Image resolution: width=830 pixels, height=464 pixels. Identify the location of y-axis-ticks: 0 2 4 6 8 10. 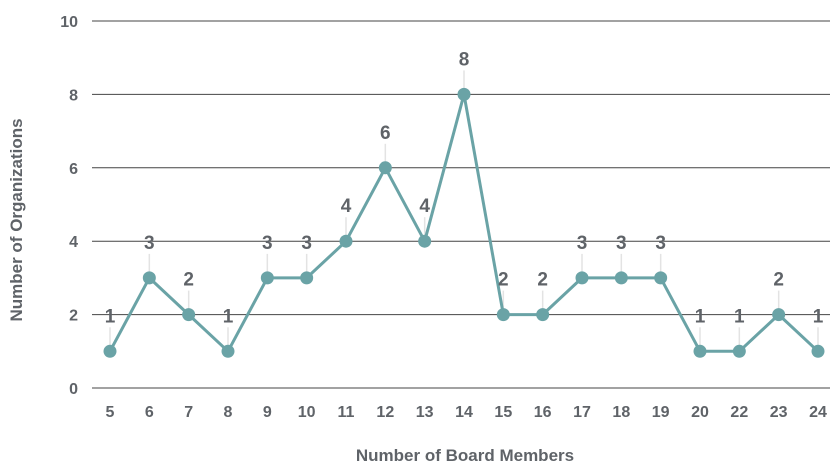
(69, 206).